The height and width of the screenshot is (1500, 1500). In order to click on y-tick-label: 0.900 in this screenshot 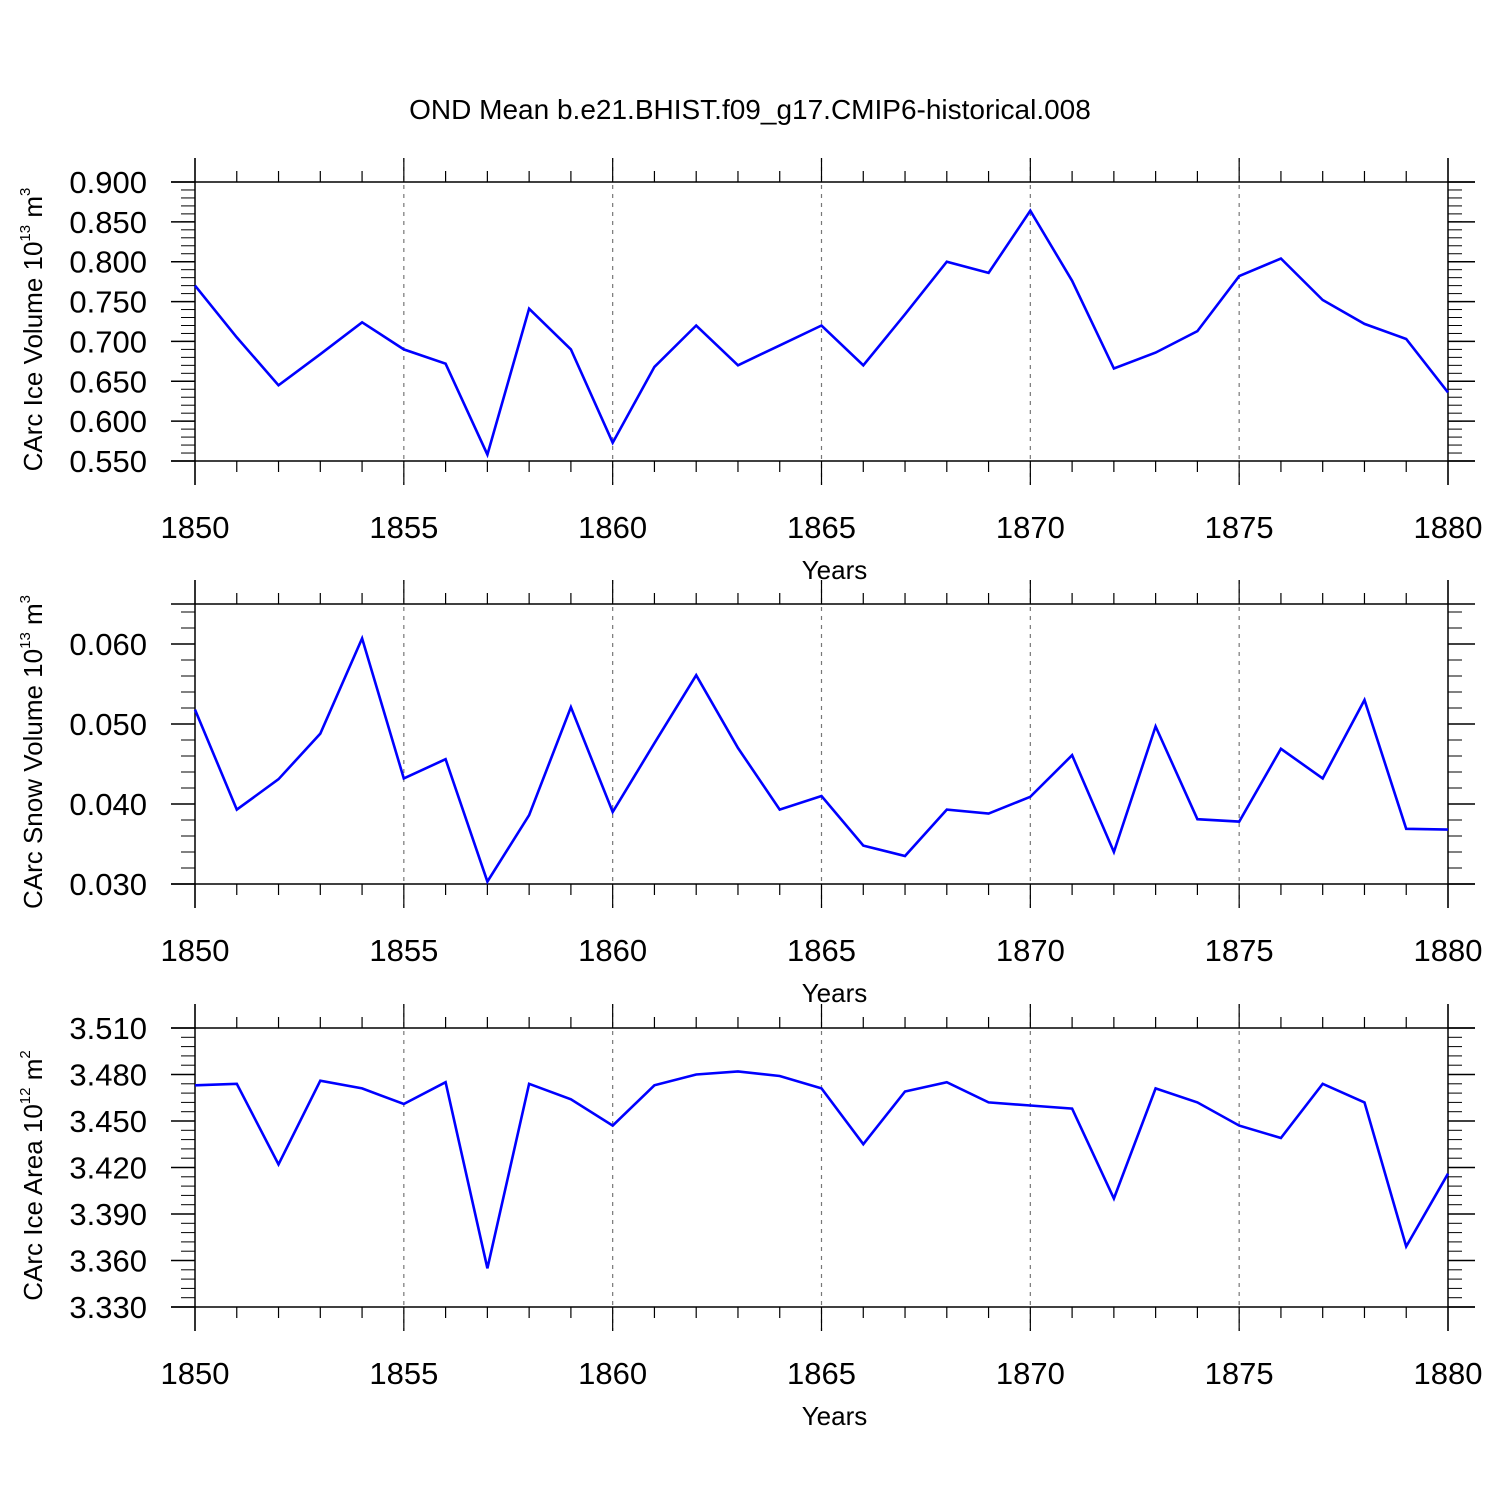, I will do `click(108, 182)`.